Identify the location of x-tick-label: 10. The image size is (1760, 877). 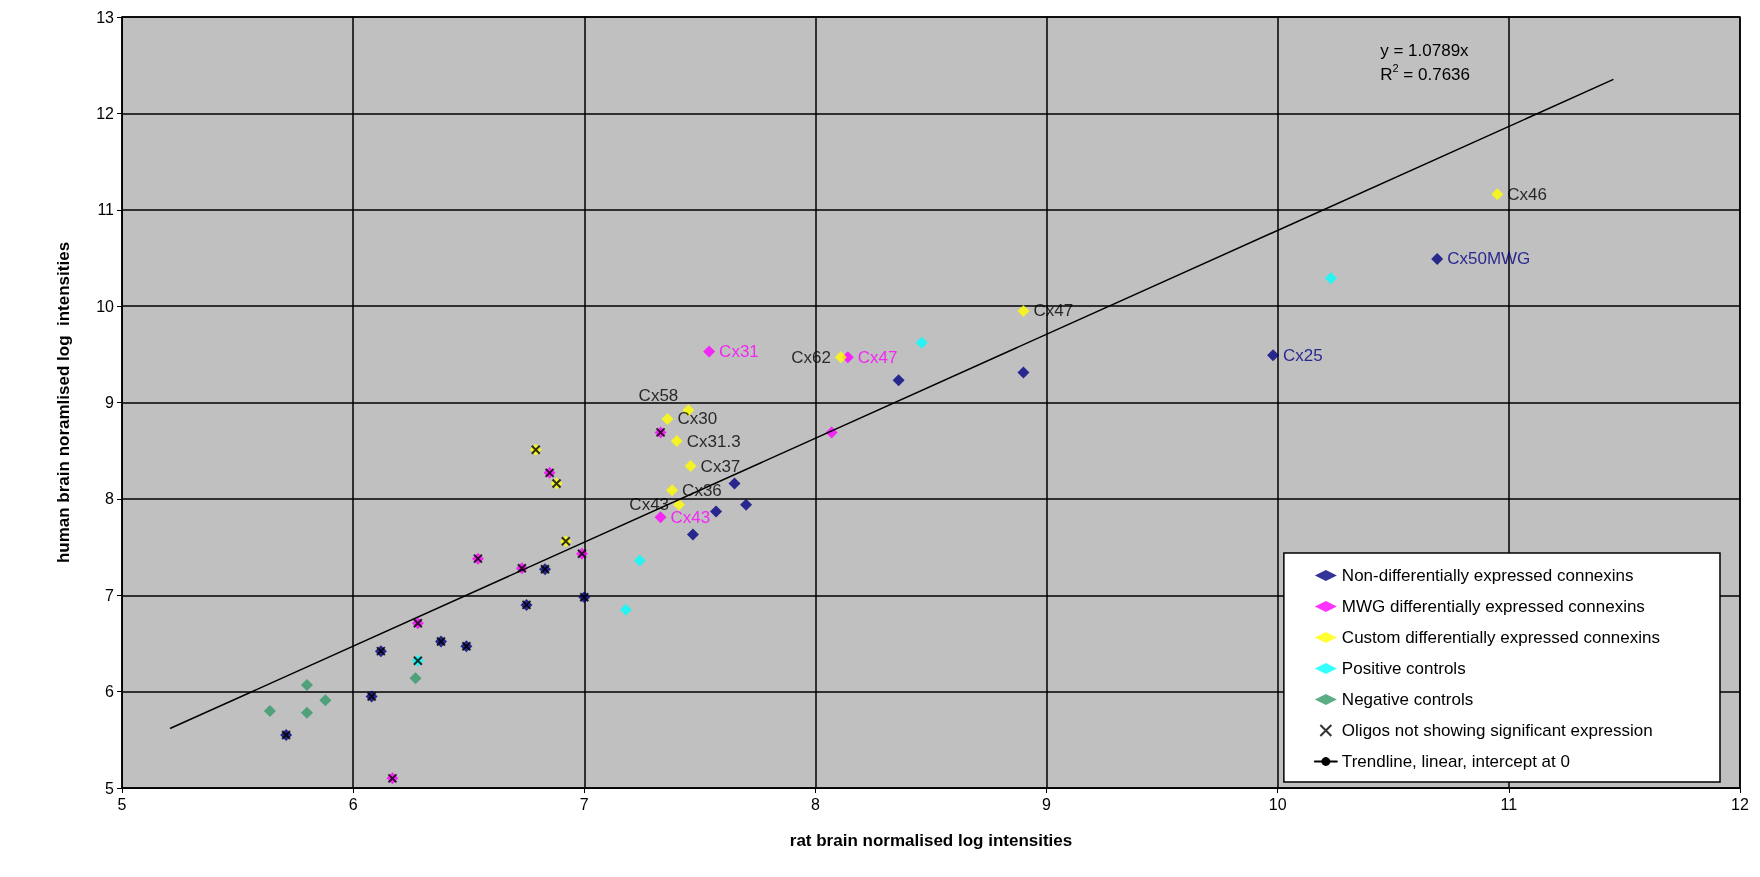
(1277, 804).